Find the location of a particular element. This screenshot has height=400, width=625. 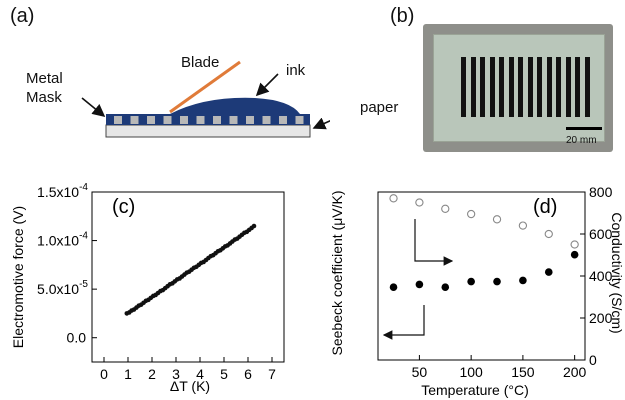

scale-bar is located at coordinates (584, 128).